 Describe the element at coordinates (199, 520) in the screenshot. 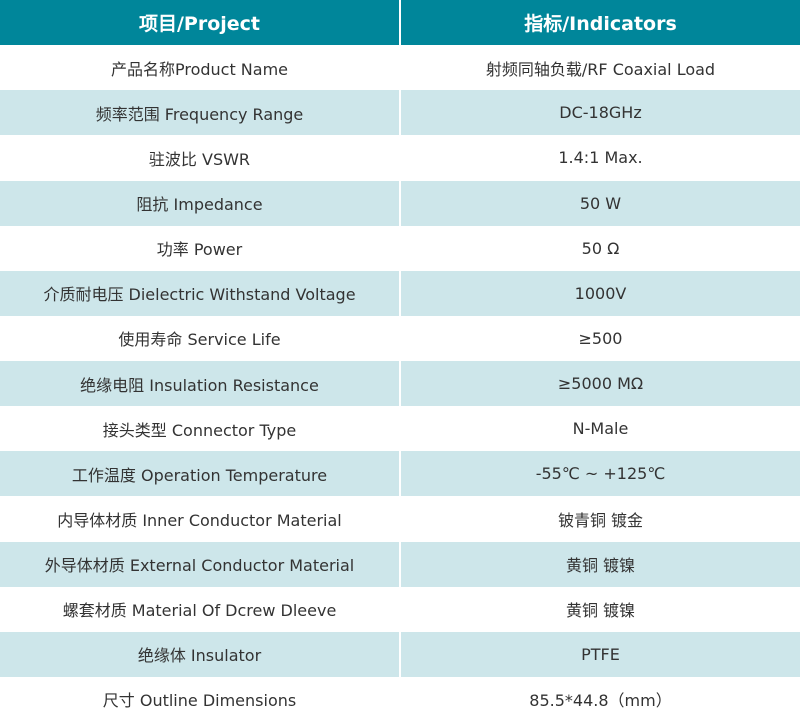

I see `row-label: 内导体材质 Inner Conductor Material` at that location.